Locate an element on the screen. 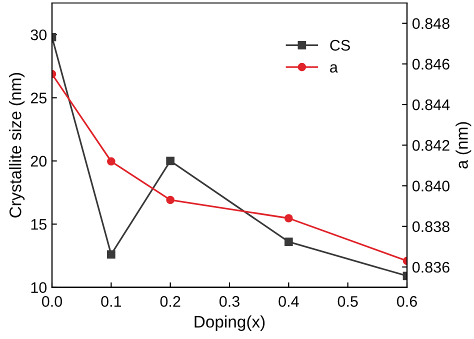  x-tick-label: 0.3 is located at coordinates (229, 301).